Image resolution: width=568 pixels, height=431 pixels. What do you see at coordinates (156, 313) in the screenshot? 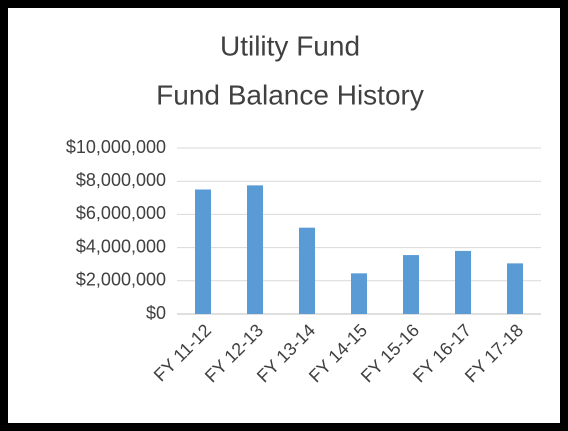
I see `y-tick-label: $0` at bounding box center [156, 313].